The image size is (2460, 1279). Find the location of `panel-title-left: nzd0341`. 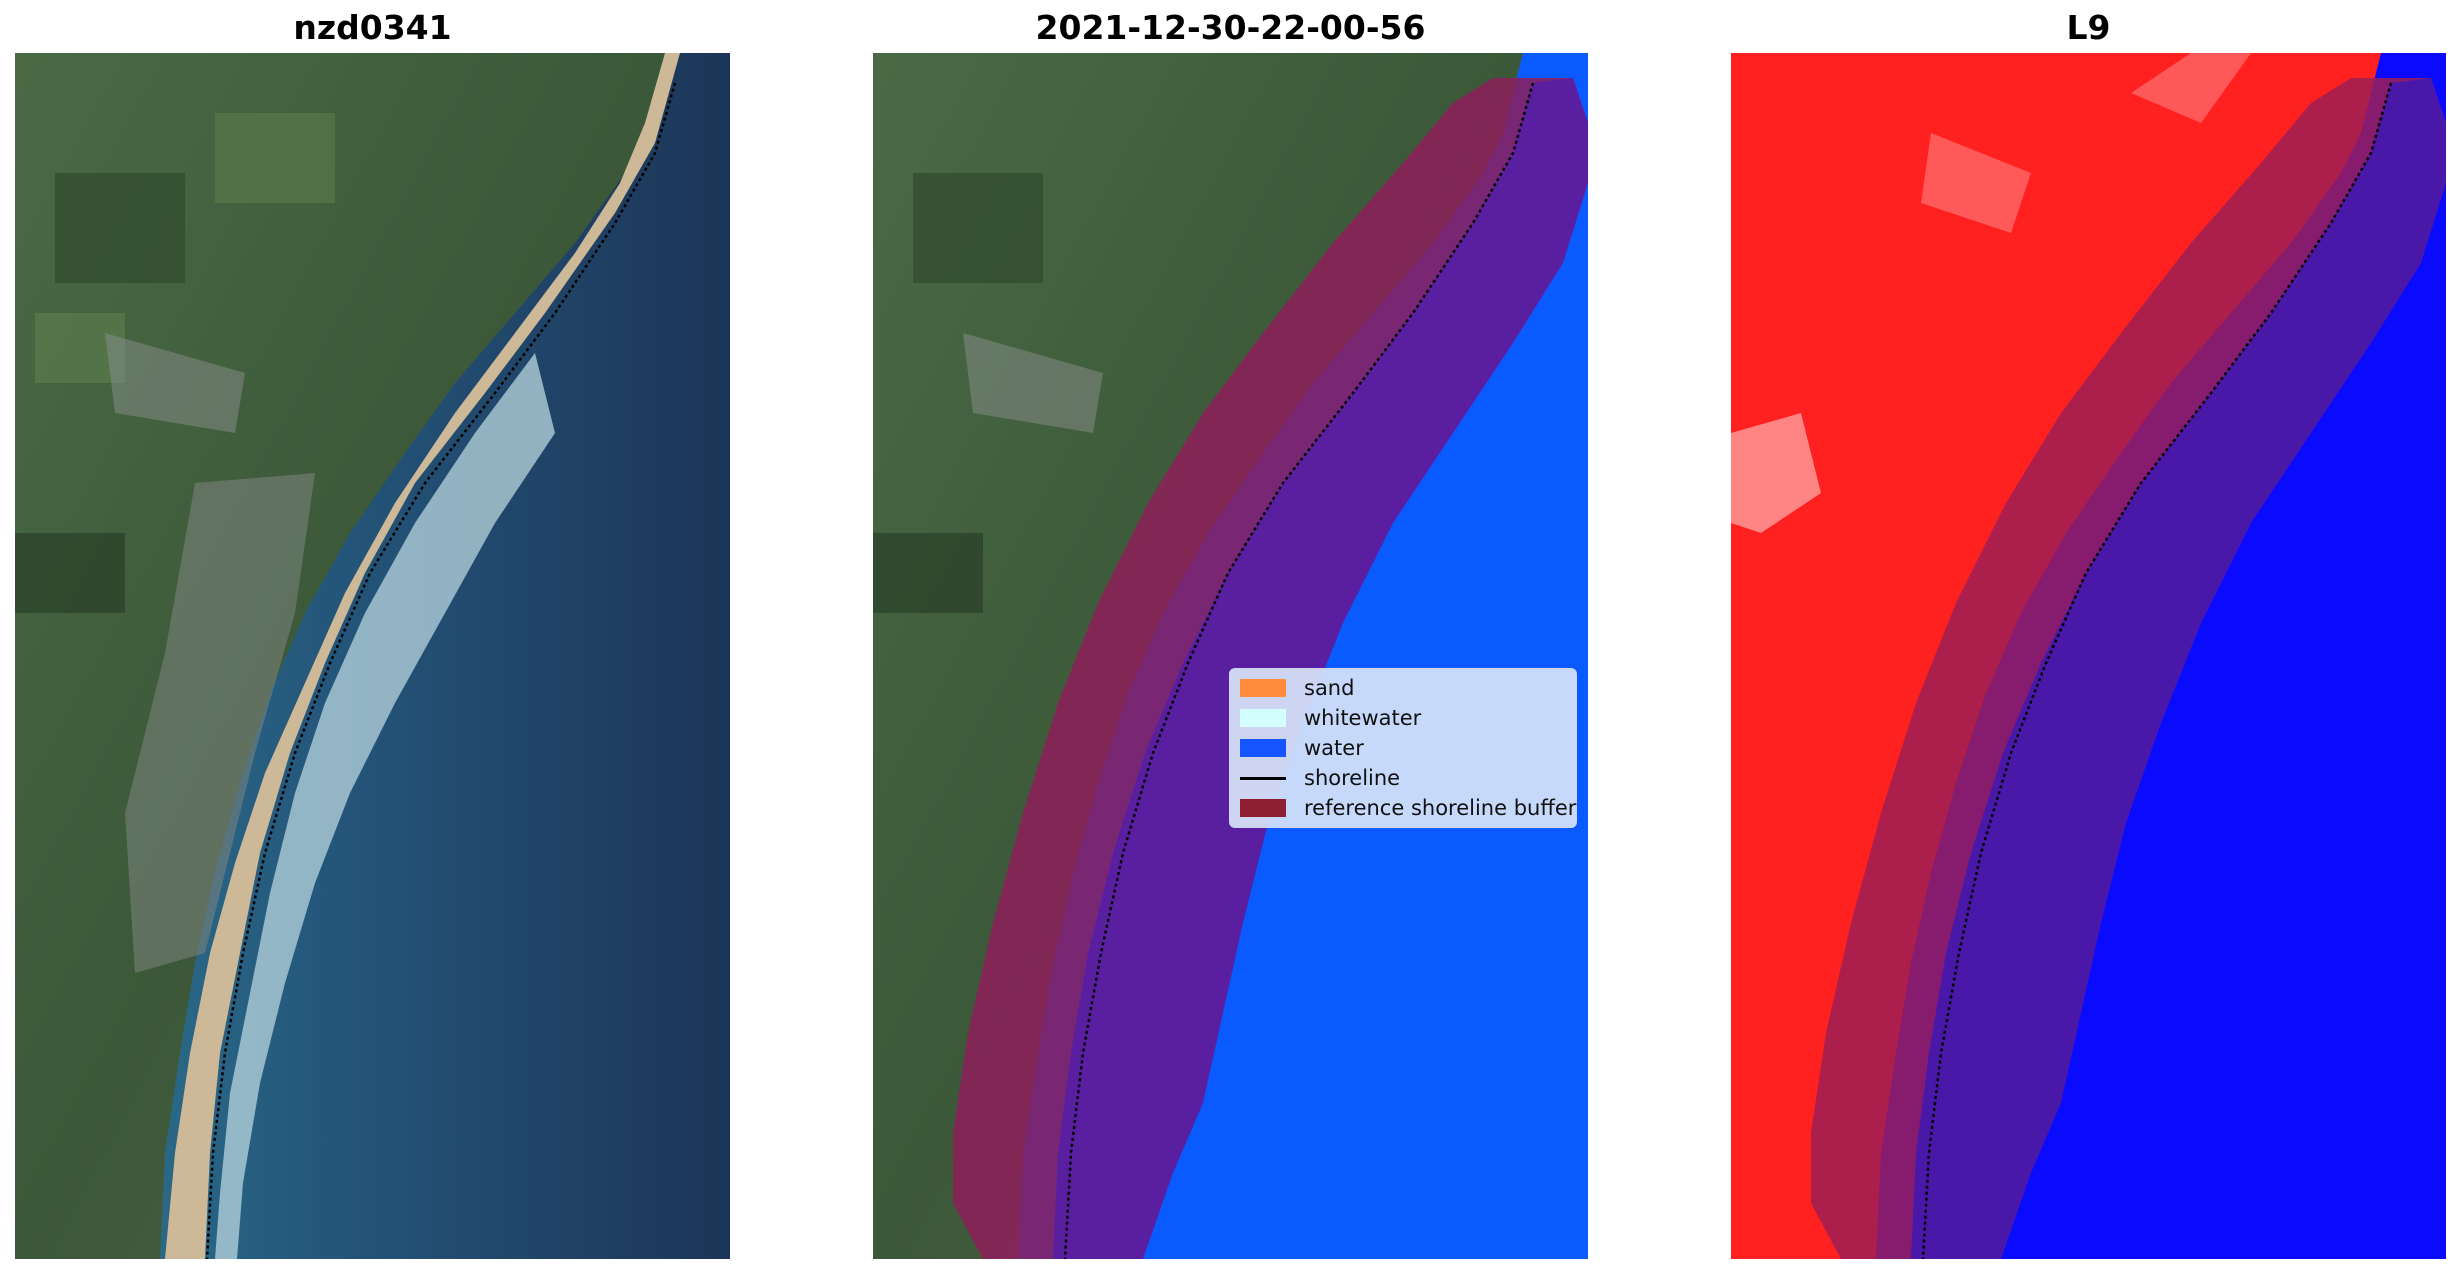

panel-title-left: nzd0341 is located at coordinates (372, 27).